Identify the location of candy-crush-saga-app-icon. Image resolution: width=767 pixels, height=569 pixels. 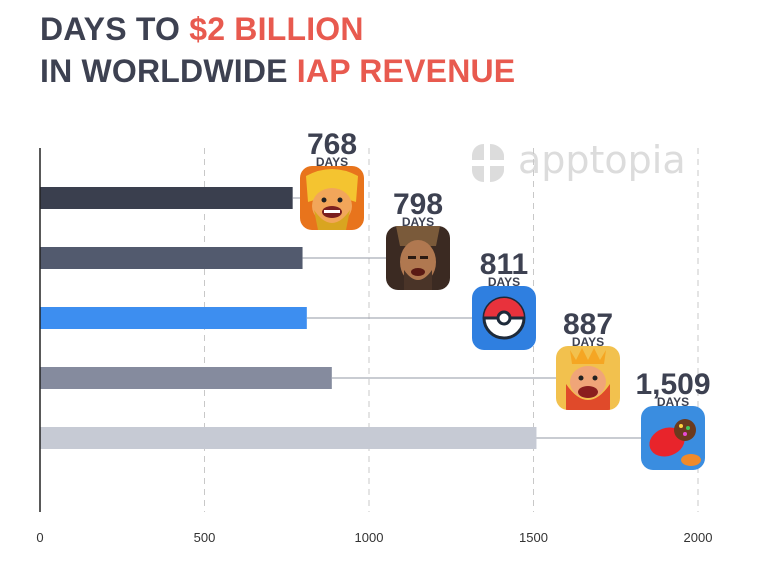
(673, 438).